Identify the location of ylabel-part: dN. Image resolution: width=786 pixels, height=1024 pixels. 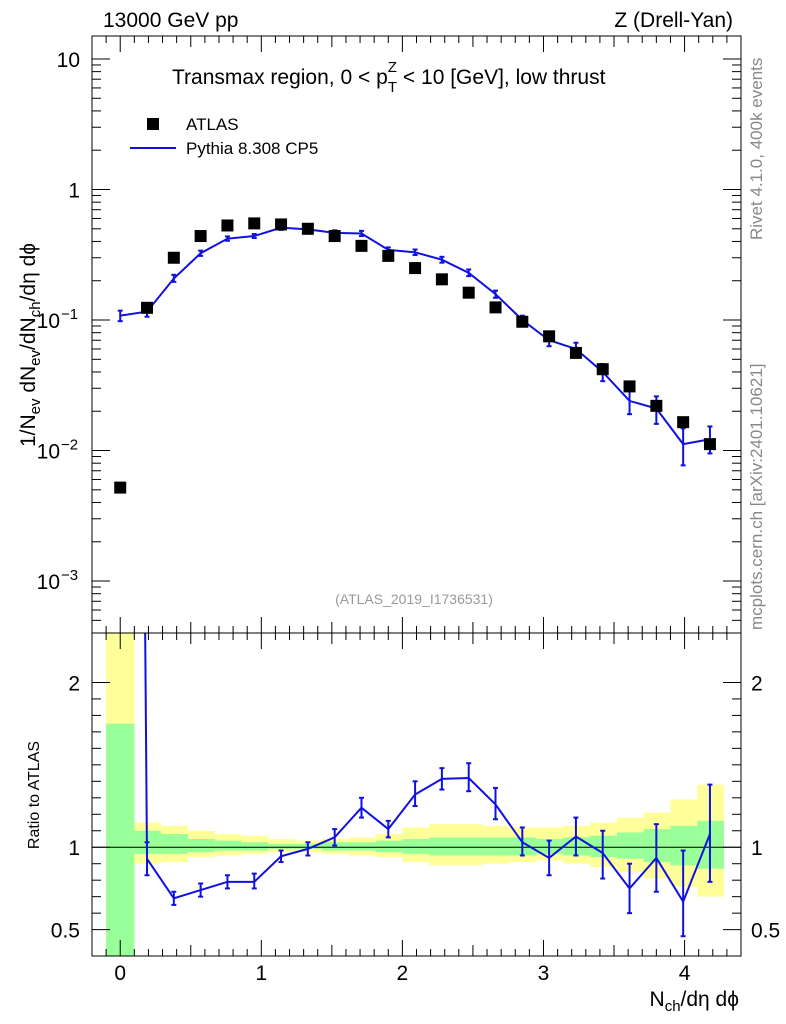
(28, 382).